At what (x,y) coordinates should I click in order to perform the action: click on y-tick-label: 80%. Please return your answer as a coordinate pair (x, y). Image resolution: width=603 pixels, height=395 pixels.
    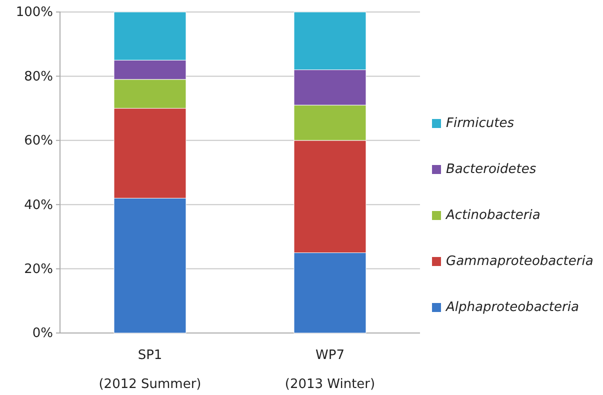
    Looking at the image, I should click on (38, 76).